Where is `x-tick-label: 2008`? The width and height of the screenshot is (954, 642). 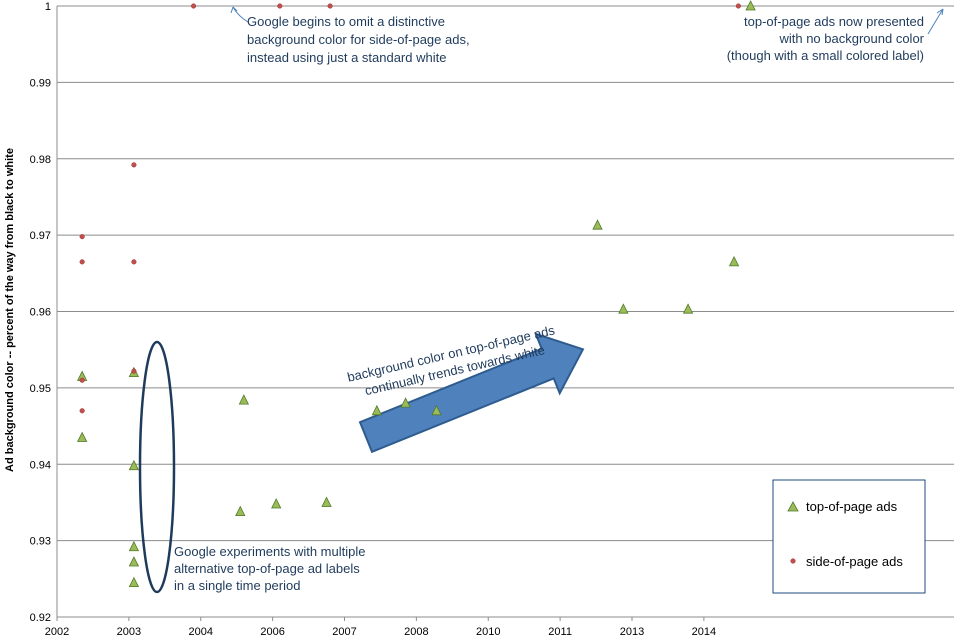
x-tick-label: 2008 is located at coordinates (416, 632).